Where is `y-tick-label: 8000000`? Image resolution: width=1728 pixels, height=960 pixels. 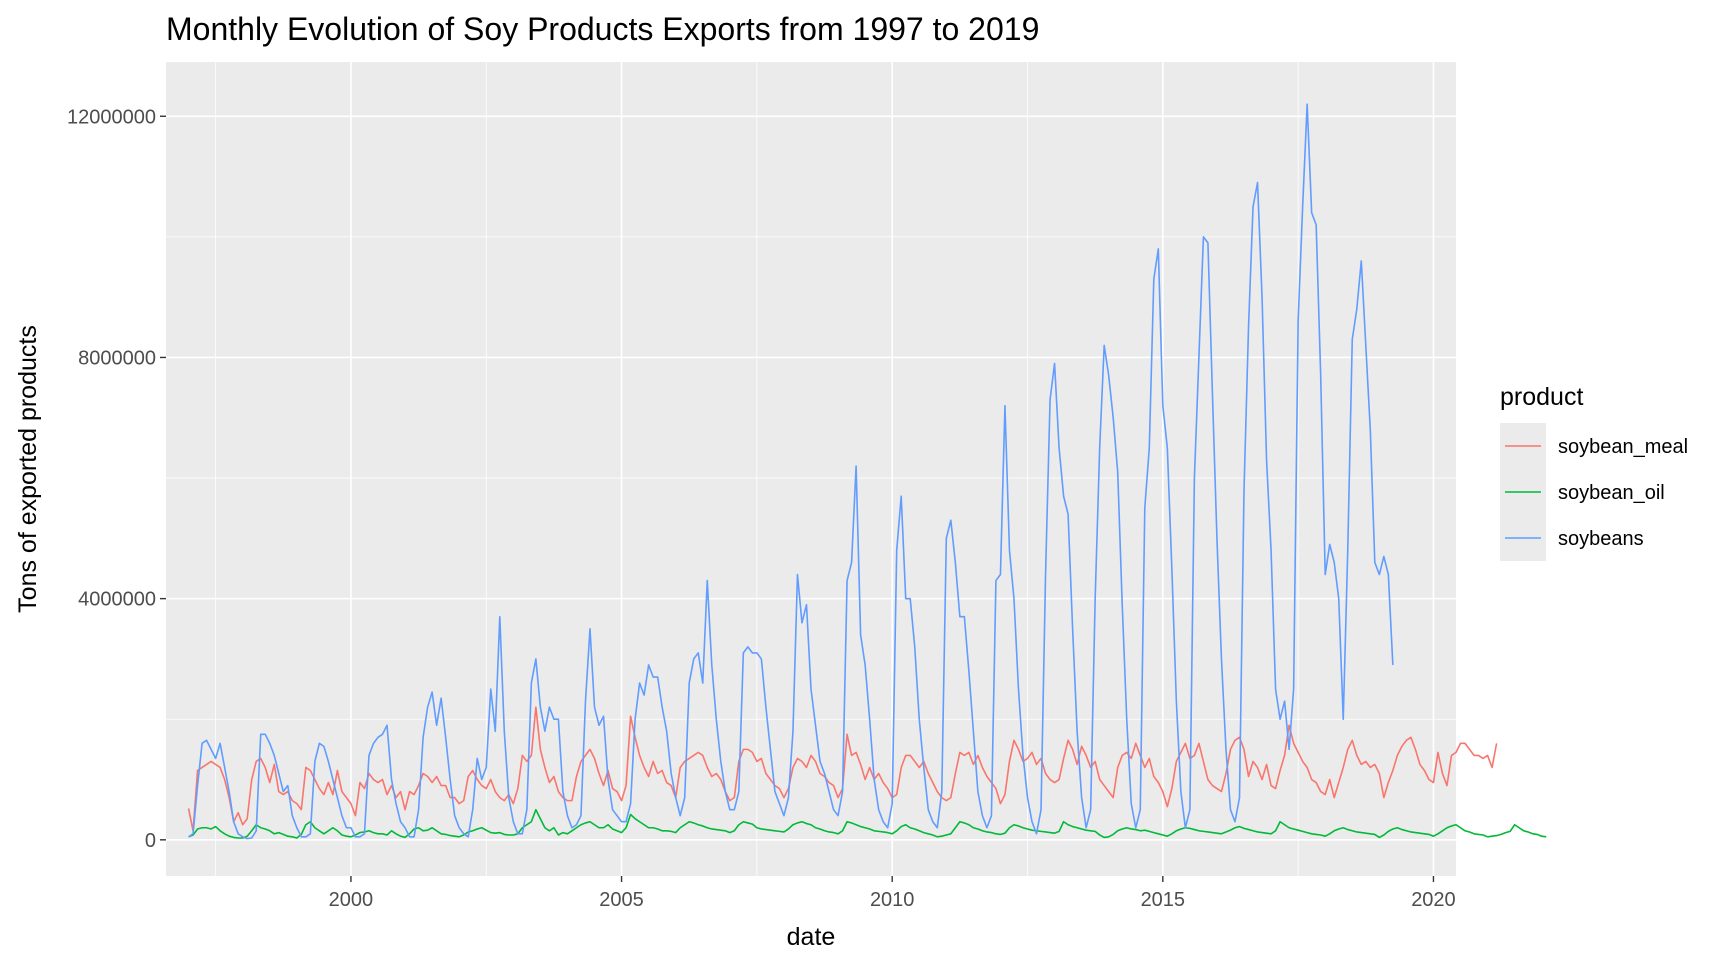 y-tick-label: 8000000 is located at coordinates (117, 358).